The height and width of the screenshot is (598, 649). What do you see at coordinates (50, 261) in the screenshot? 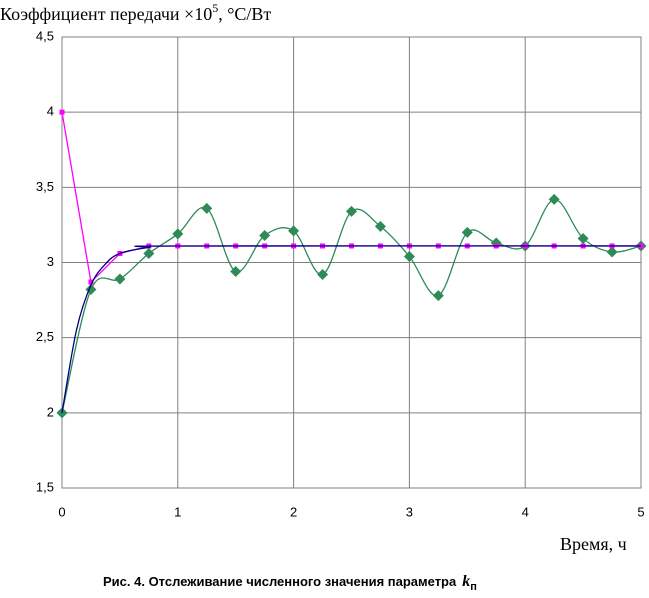
I see `y-tick-label: 3` at bounding box center [50, 261].